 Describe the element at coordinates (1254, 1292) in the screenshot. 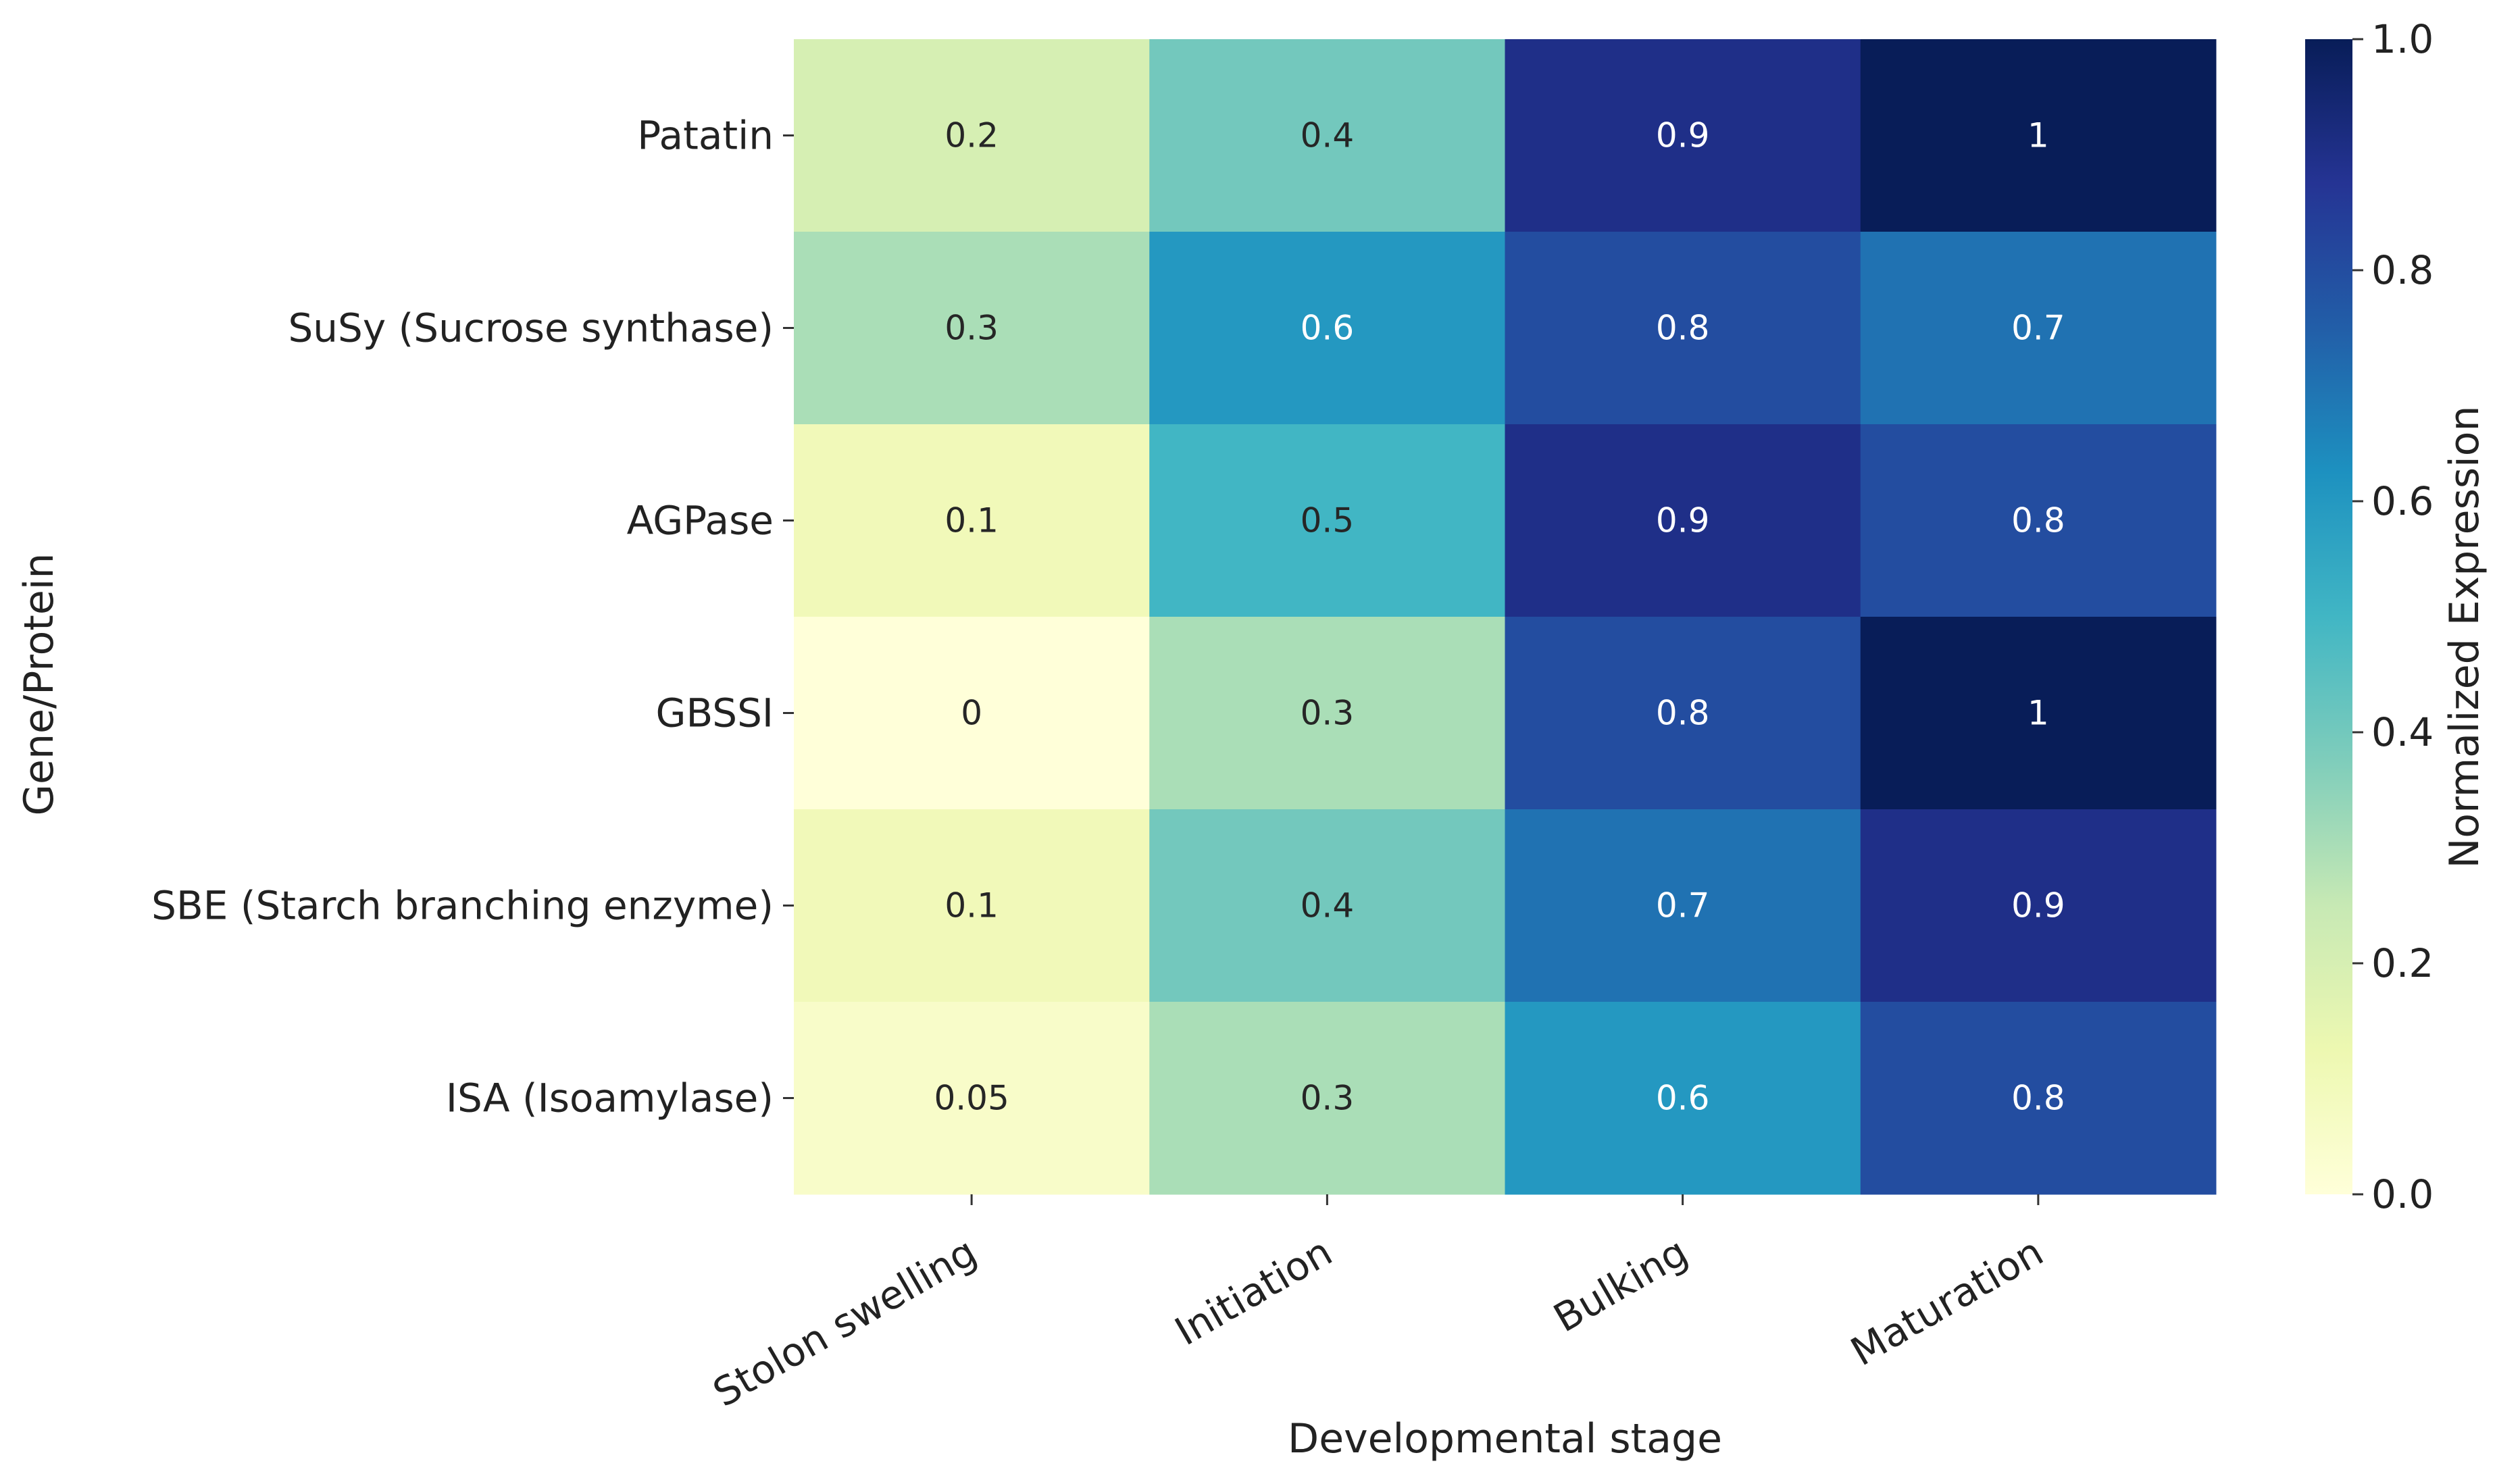

I see `x-tick-label: Initiation` at that location.